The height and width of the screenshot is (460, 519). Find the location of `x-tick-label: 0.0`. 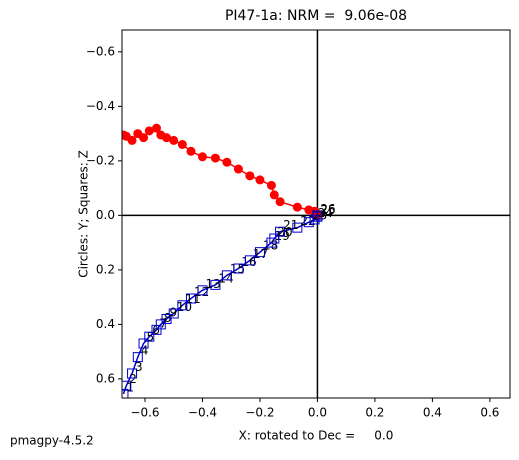

x-tick-label: 0.0 is located at coordinates (317, 413).